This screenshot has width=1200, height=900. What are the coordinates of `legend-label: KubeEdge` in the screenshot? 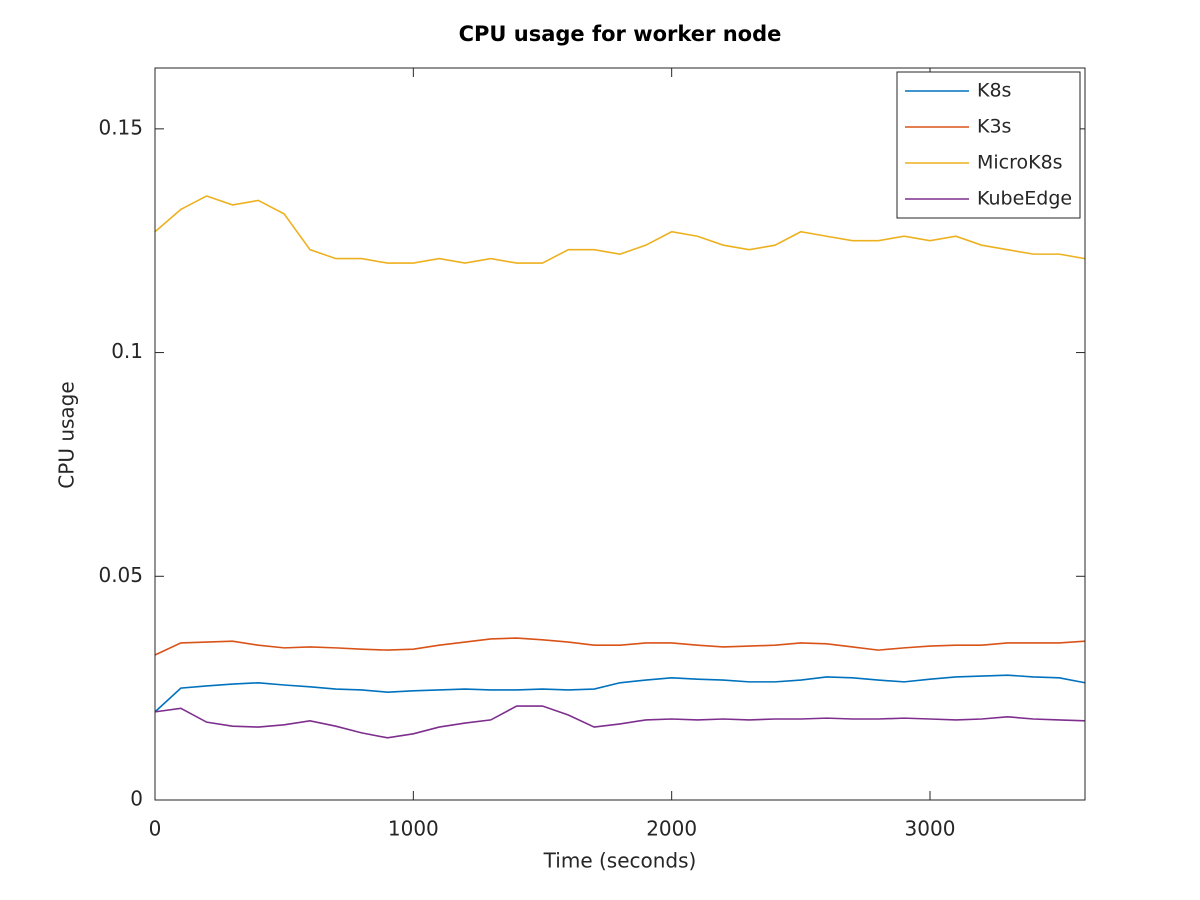 It's located at (1024, 199).